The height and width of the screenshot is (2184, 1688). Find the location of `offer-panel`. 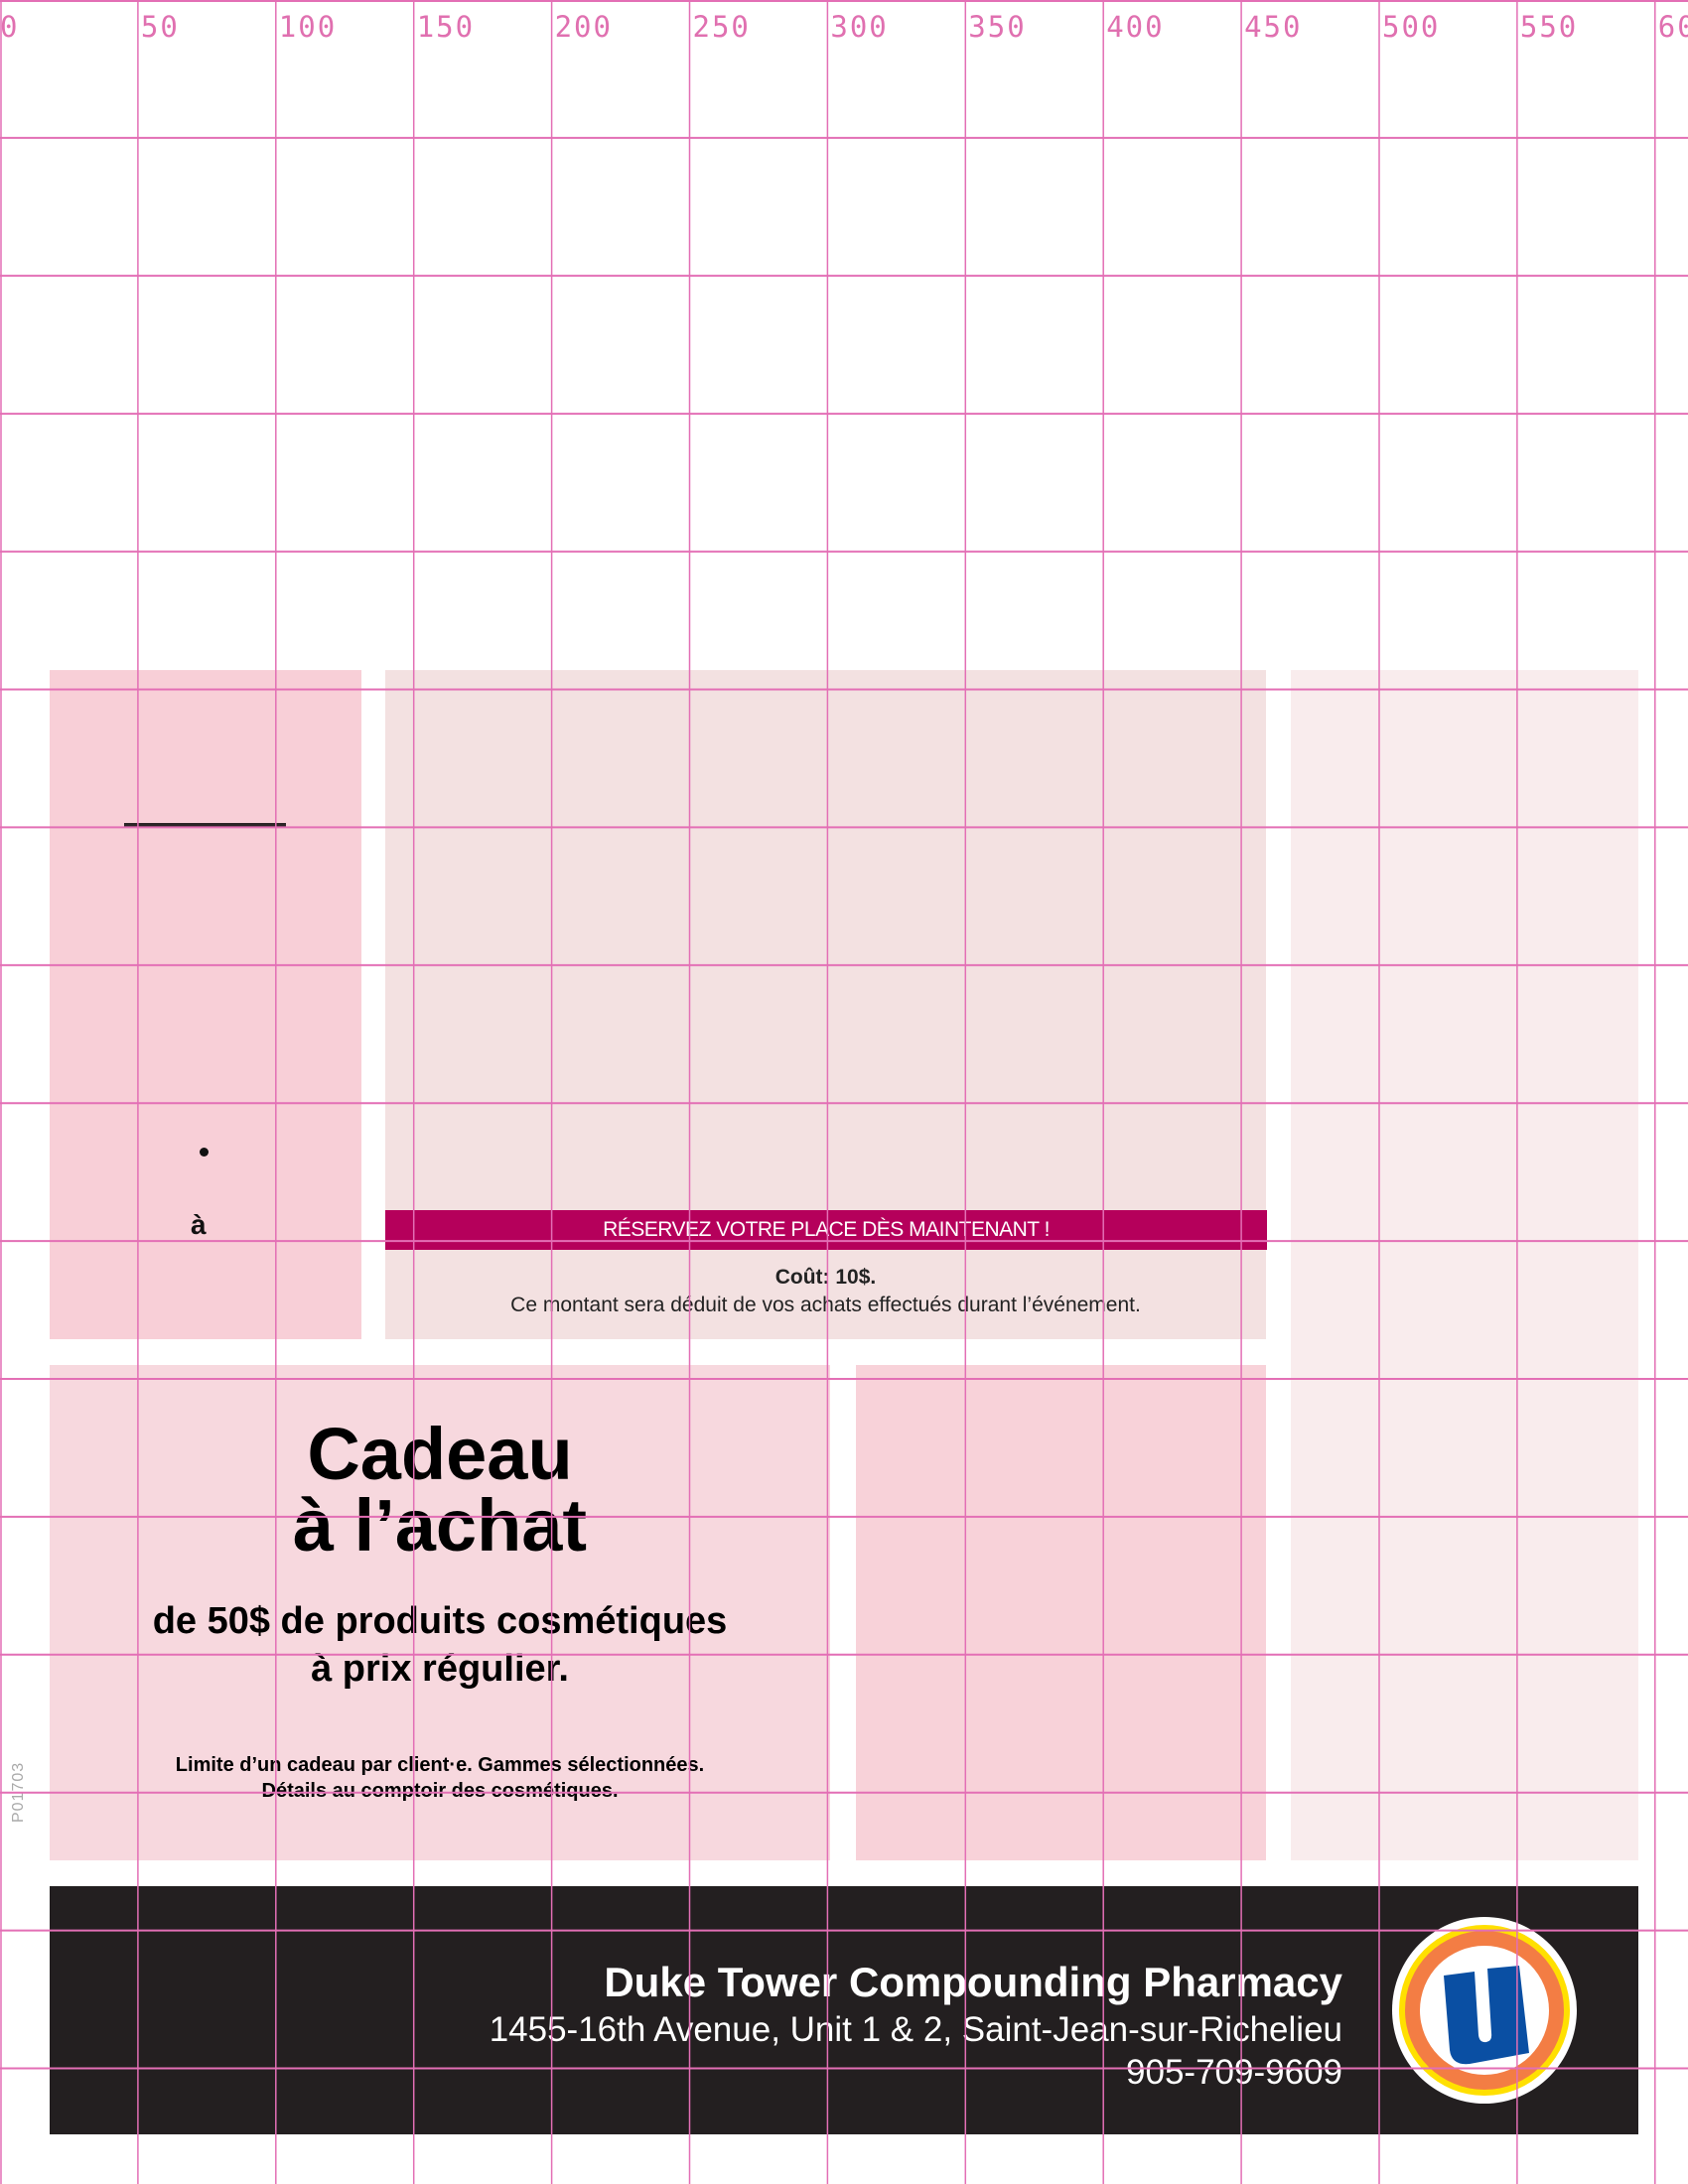

offer-panel is located at coordinates (440, 1612).